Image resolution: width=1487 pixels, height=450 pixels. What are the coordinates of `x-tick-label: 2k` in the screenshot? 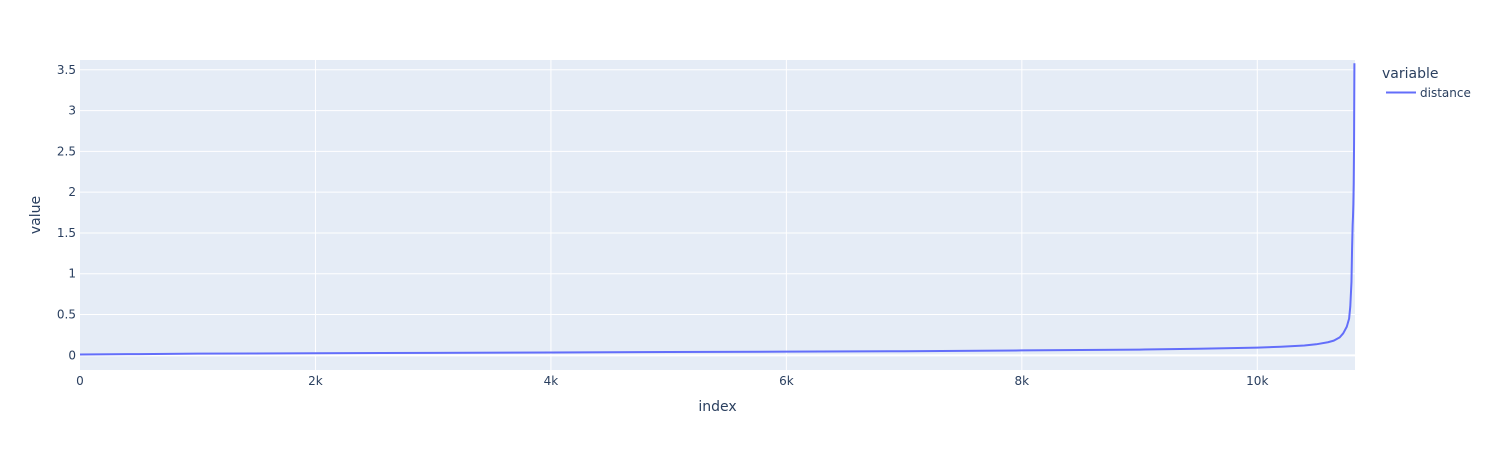 It's located at (315, 381).